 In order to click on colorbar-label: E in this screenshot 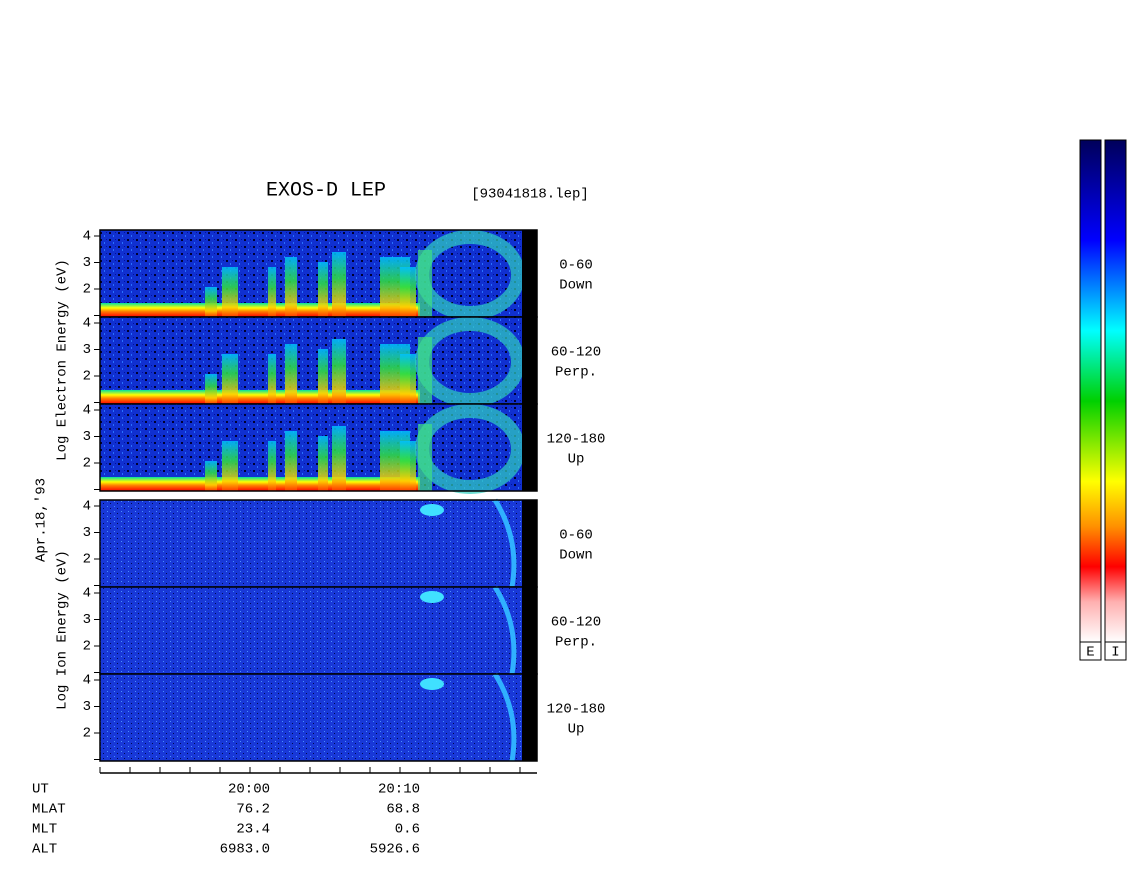, I will do `click(1090, 653)`.